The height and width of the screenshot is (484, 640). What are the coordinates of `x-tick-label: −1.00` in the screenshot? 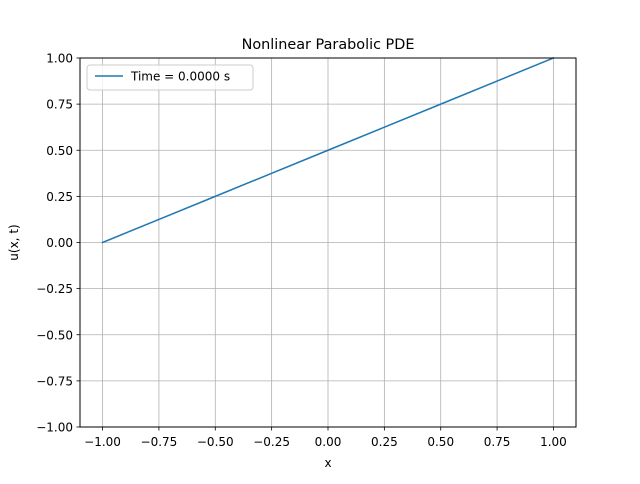 It's located at (102, 442).